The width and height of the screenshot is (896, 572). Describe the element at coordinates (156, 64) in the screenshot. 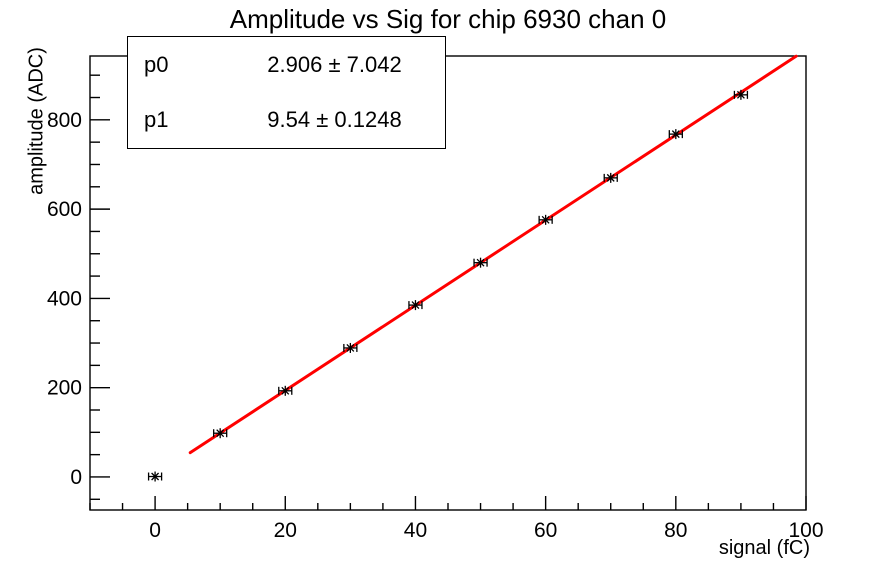

I see `stat-param-name: p0` at that location.